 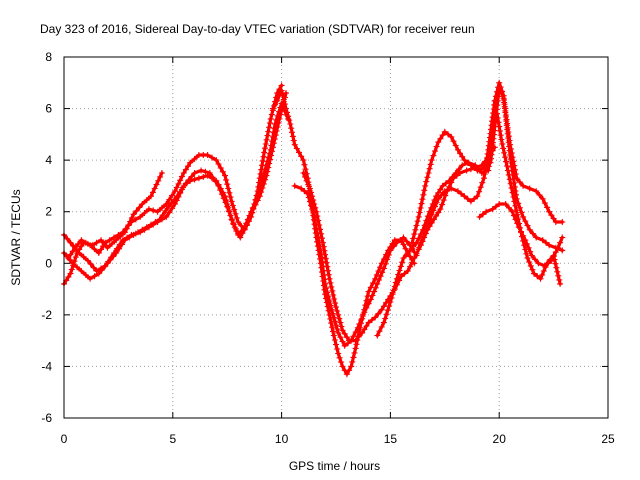 I want to click on y-tick-label: -6, so click(x=46, y=418).